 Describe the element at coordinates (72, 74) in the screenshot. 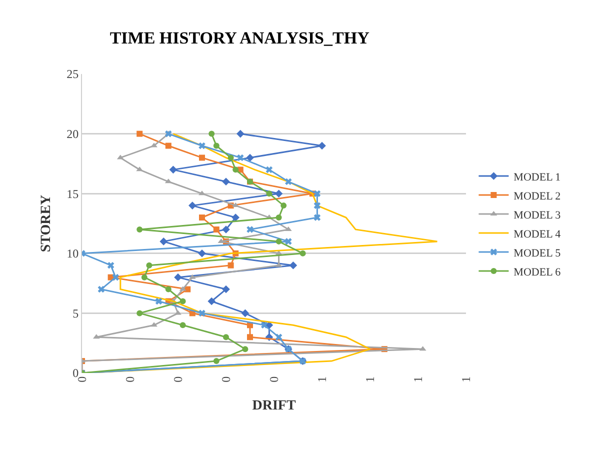

I see `y-tick-label: 25` at that location.